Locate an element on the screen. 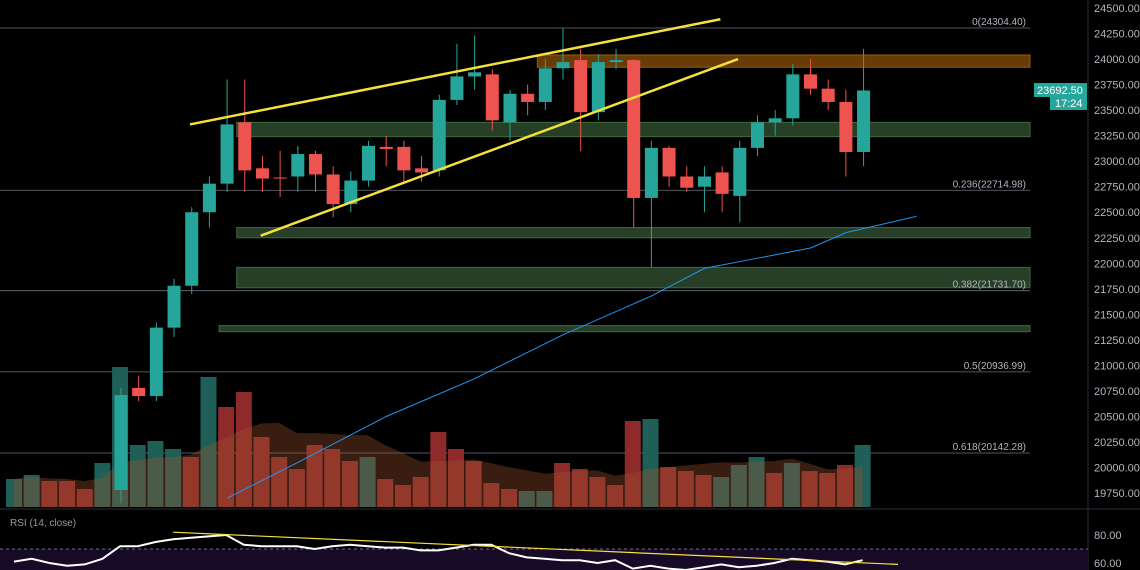 The height and width of the screenshot is (570, 1140). rsi-tick-label: 80.00 is located at coordinates (1108, 536).